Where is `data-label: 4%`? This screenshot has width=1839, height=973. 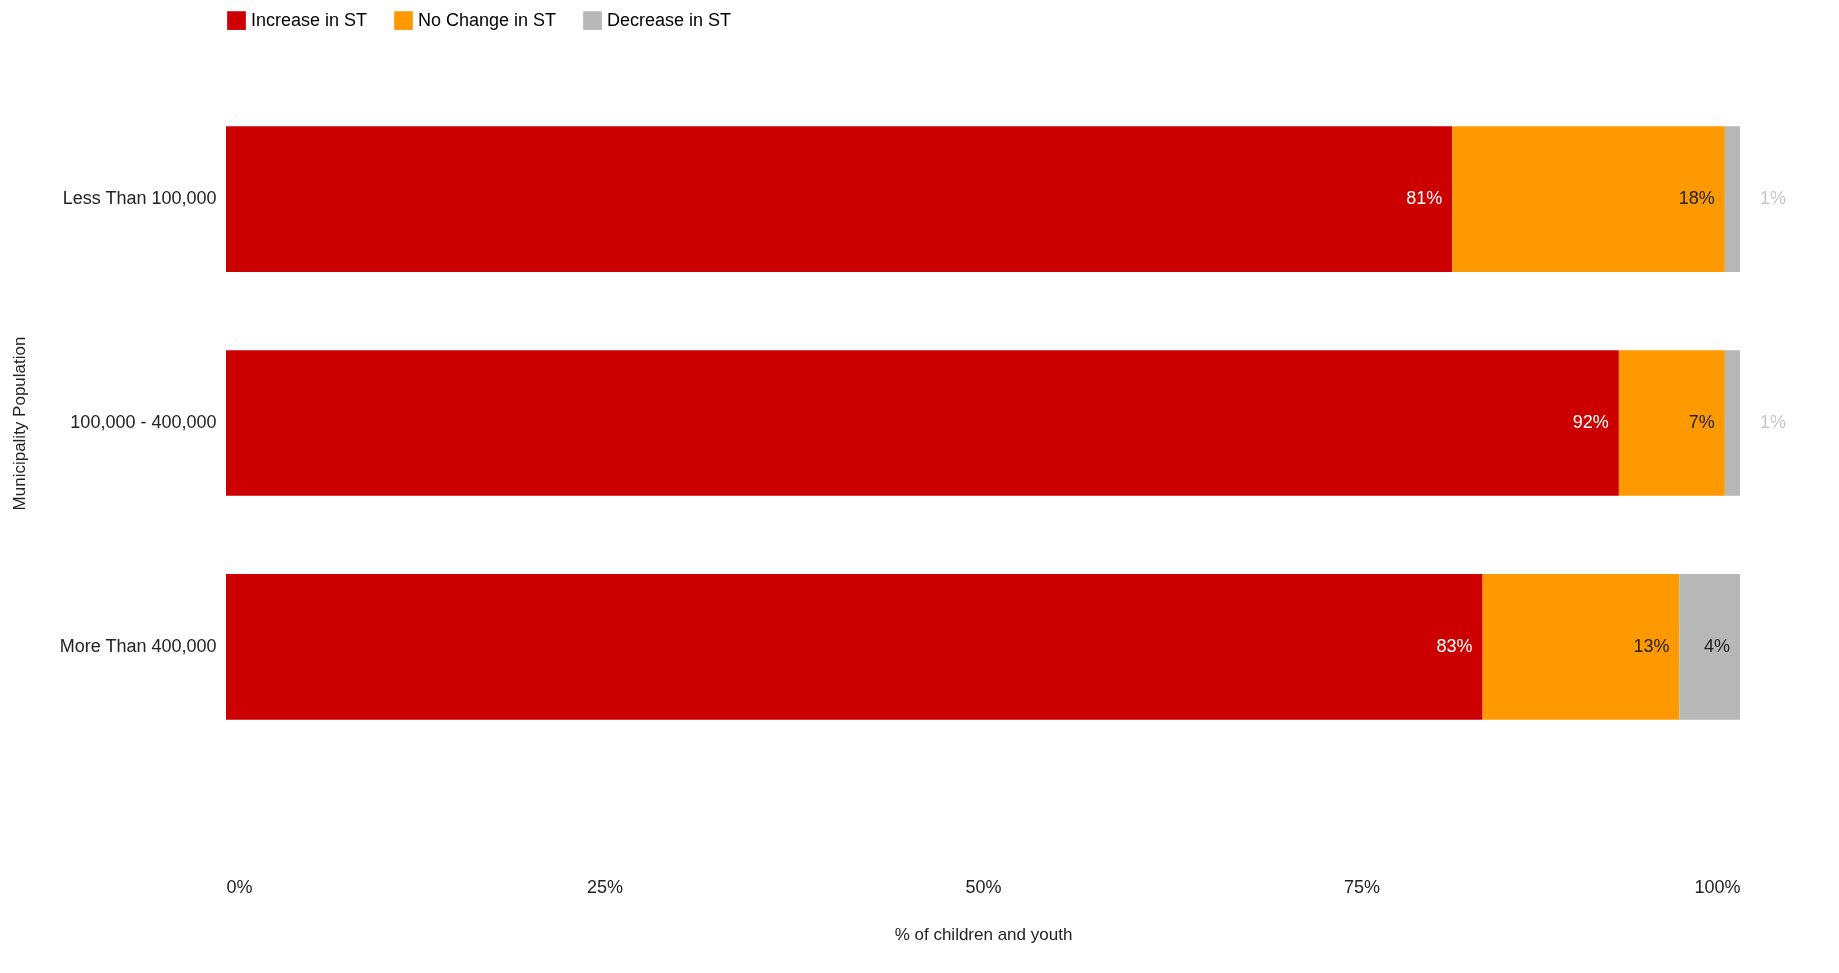
data-label: 4% is located at coordinates (1716, 645).